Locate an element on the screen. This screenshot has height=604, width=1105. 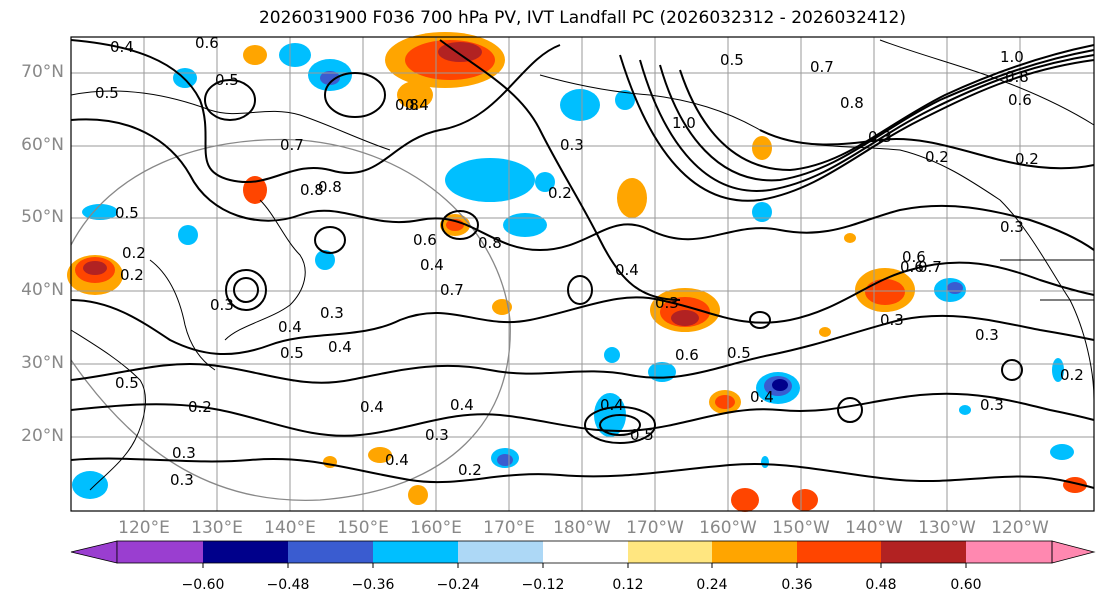
lon-label-160e: 160°E is located at coordinates (436, 528).